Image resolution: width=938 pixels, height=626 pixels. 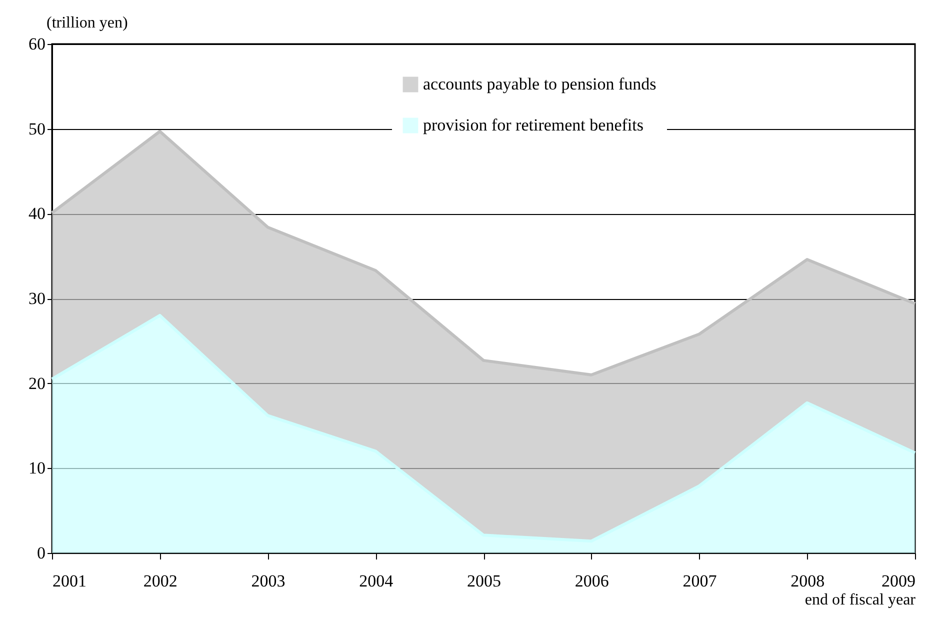 What do you see at coordinates (87, 23) in the screenshot?
I see `y-axis-title: (trillion yen)` at bounding box center [87, 23].